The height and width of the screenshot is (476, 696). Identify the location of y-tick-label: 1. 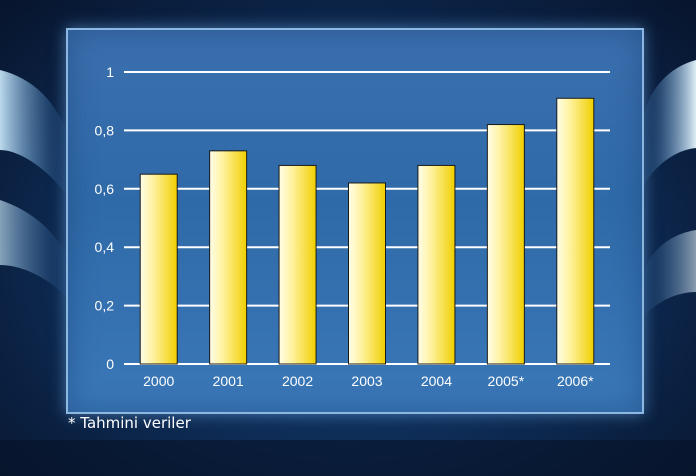
(110, 72).